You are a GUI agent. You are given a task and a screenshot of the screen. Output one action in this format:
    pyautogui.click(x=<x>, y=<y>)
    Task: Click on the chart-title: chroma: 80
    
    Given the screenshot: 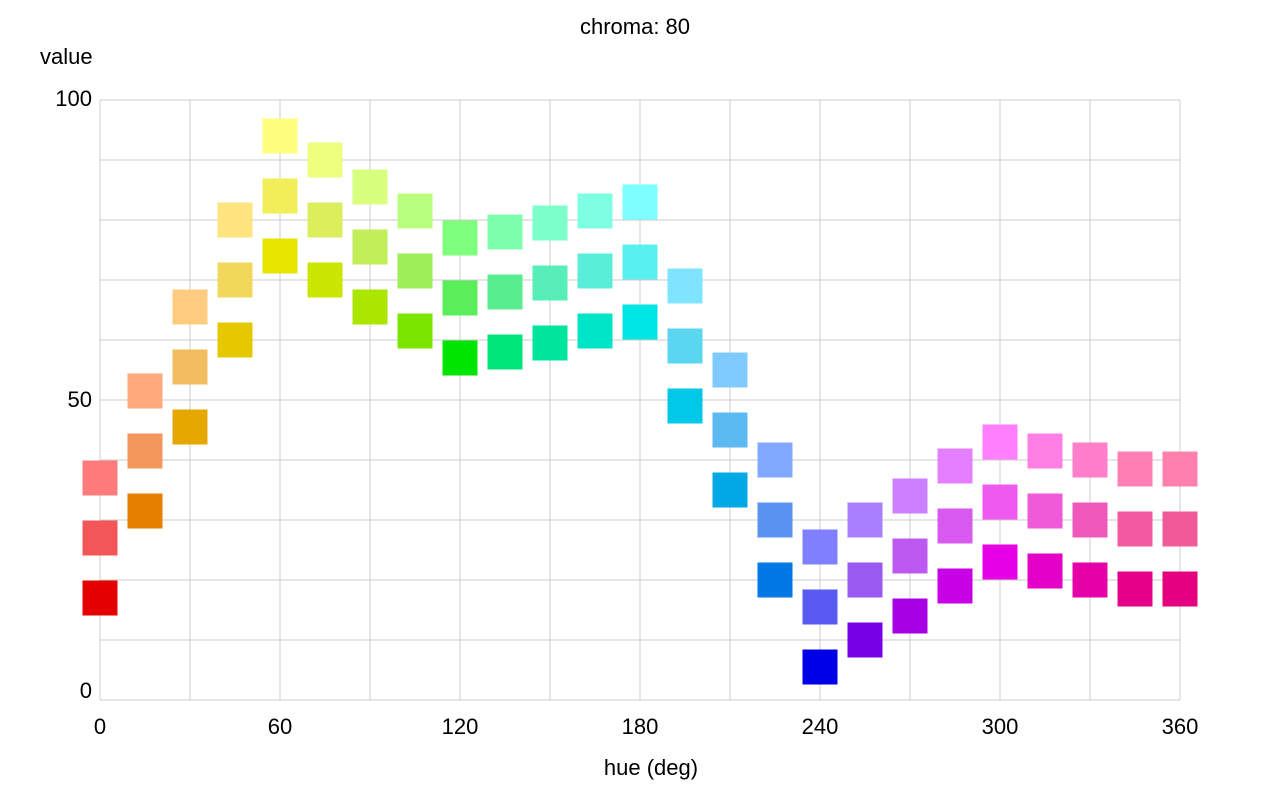 What is the action you would take?
    pyautogui.click(x=635, y=26)
    